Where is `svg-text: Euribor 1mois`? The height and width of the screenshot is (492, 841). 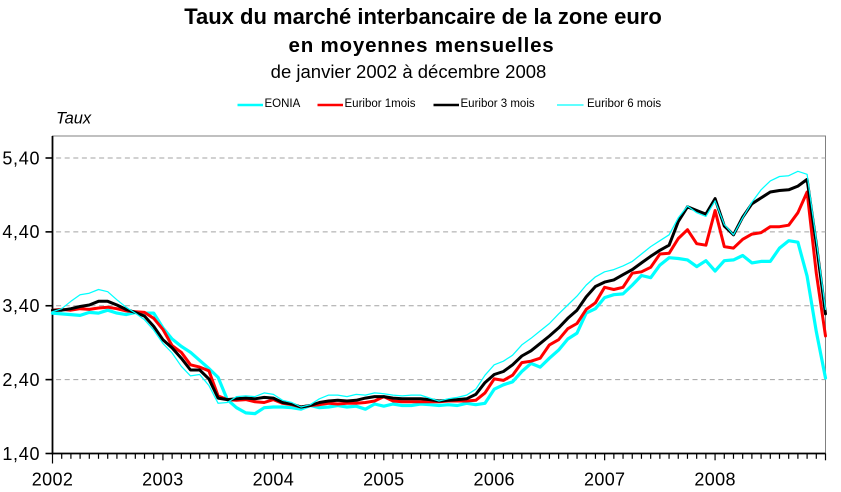 svg-text: Euribor 1mois is located at coordinates (380, 104).